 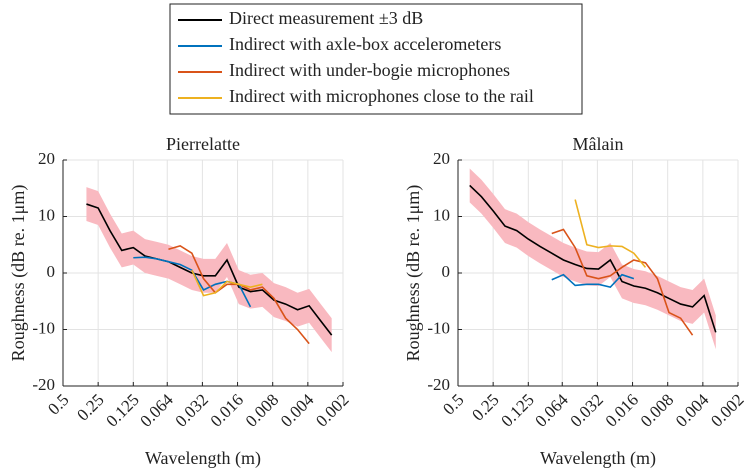 What do you see at coordinates (369, 70) in the screenshot?
I see `legend-label: Indirect with under-bogie microphones` at bounding box center [369, 70].